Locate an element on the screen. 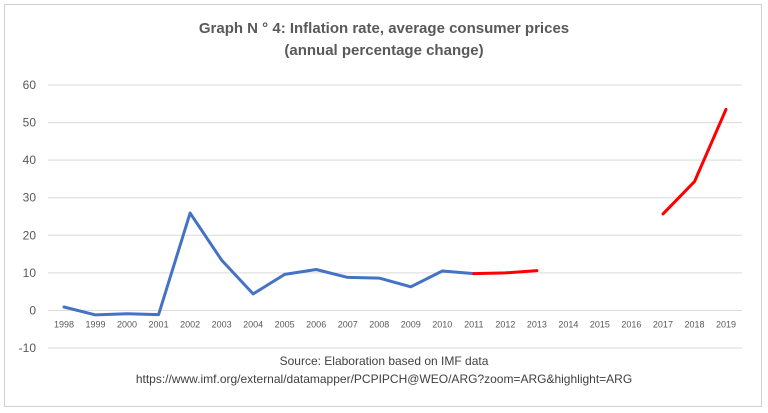 This screenshot has width=768, height=413. x-tick-label: 2009 is located at coordinates (411, 324).